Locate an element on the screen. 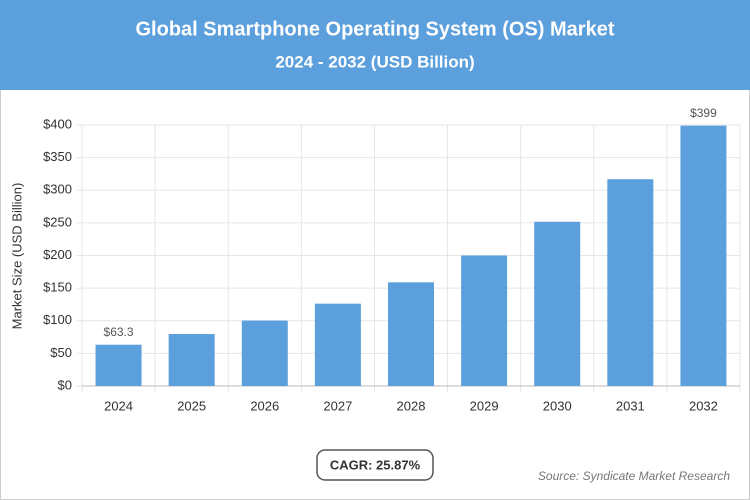  x-tick-label: 2032 is located at coordinates (703, 405).